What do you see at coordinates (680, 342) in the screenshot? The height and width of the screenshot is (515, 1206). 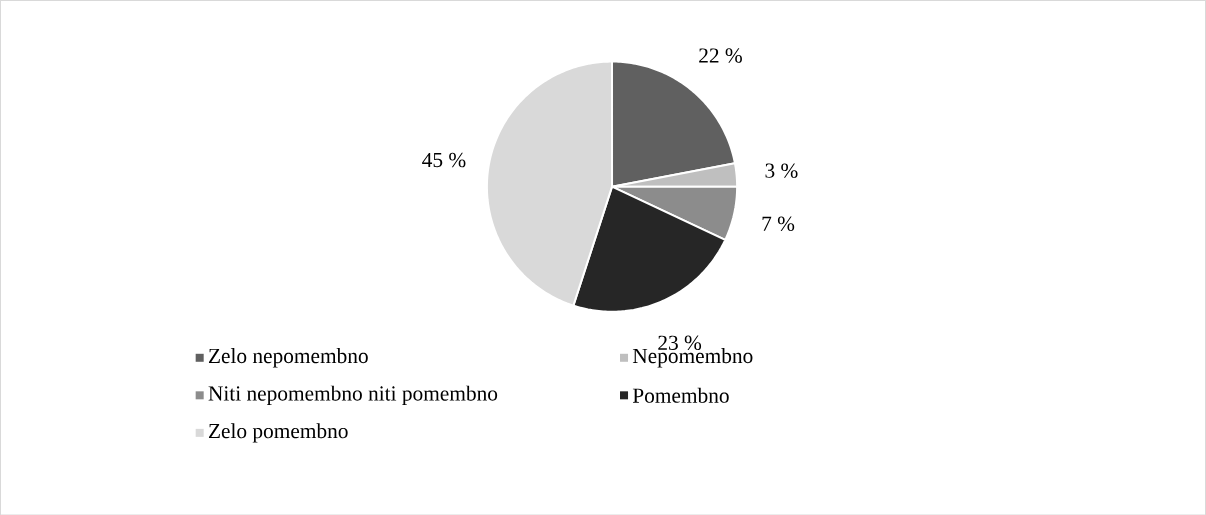 I see `data-label: 23 %` at bounding box center [680, 342].